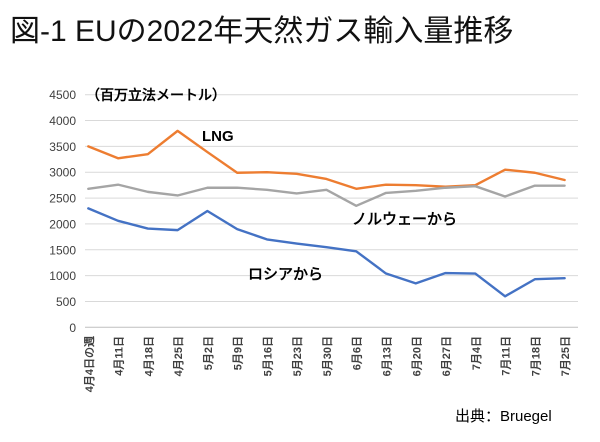 This screenshot has height=442, width=600. I want to click on y-tick-label: 1000, so click(62, 276).